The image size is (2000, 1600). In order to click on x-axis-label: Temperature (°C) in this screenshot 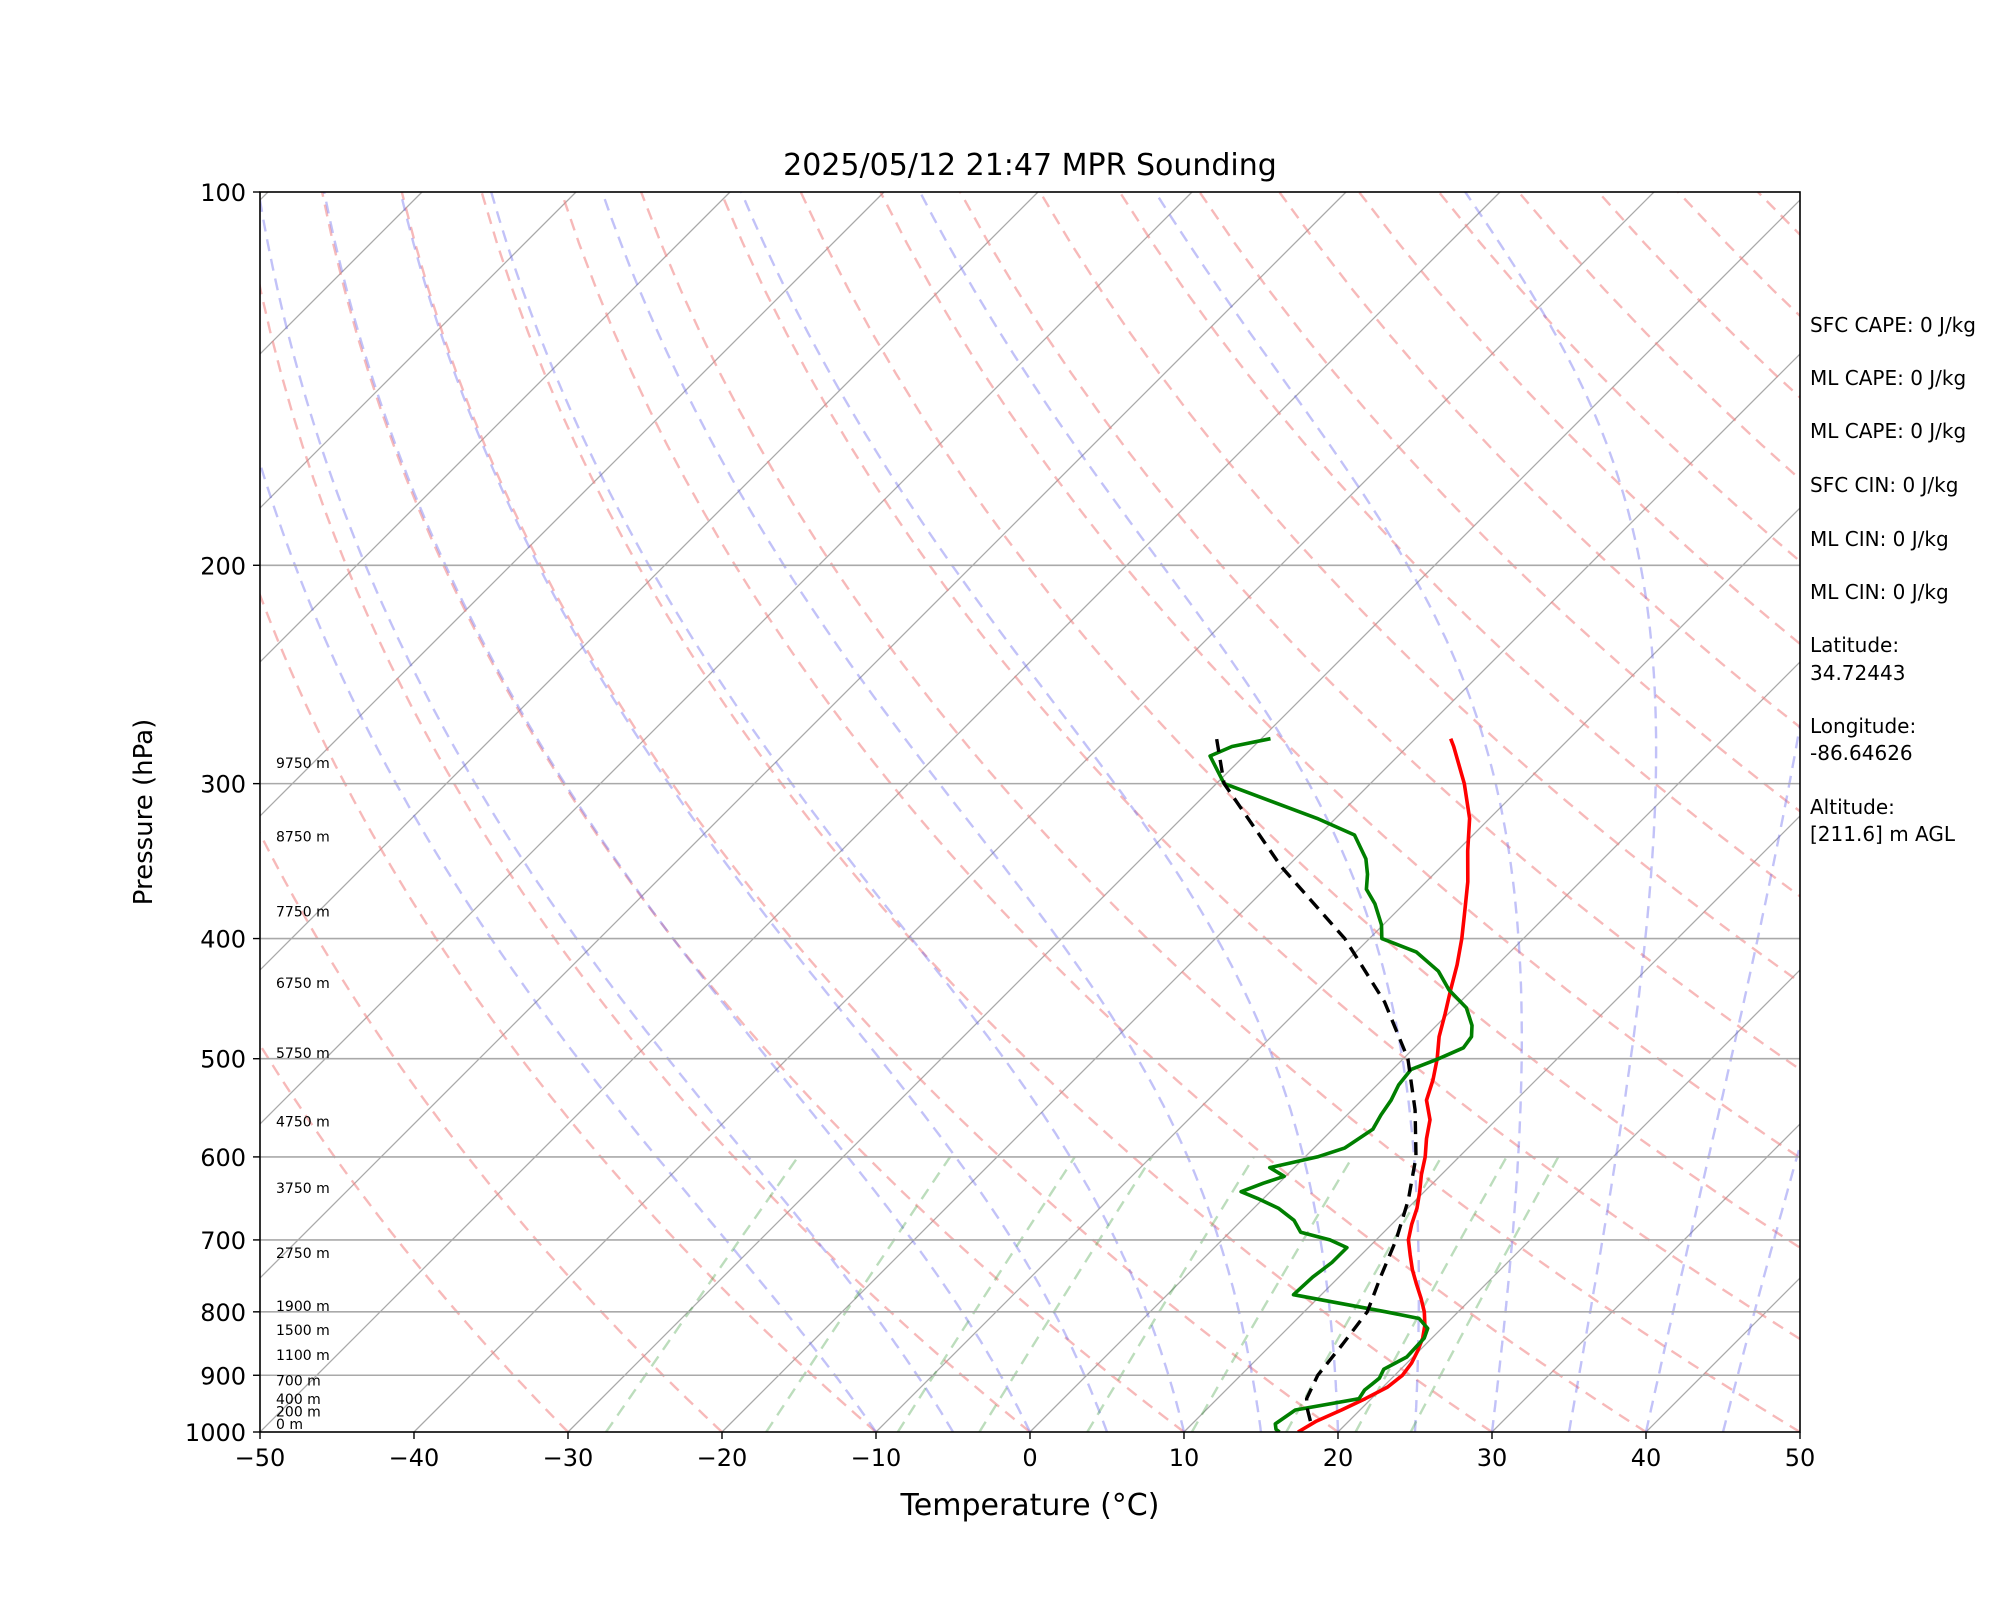, I will do `click(1030, 1505)`.